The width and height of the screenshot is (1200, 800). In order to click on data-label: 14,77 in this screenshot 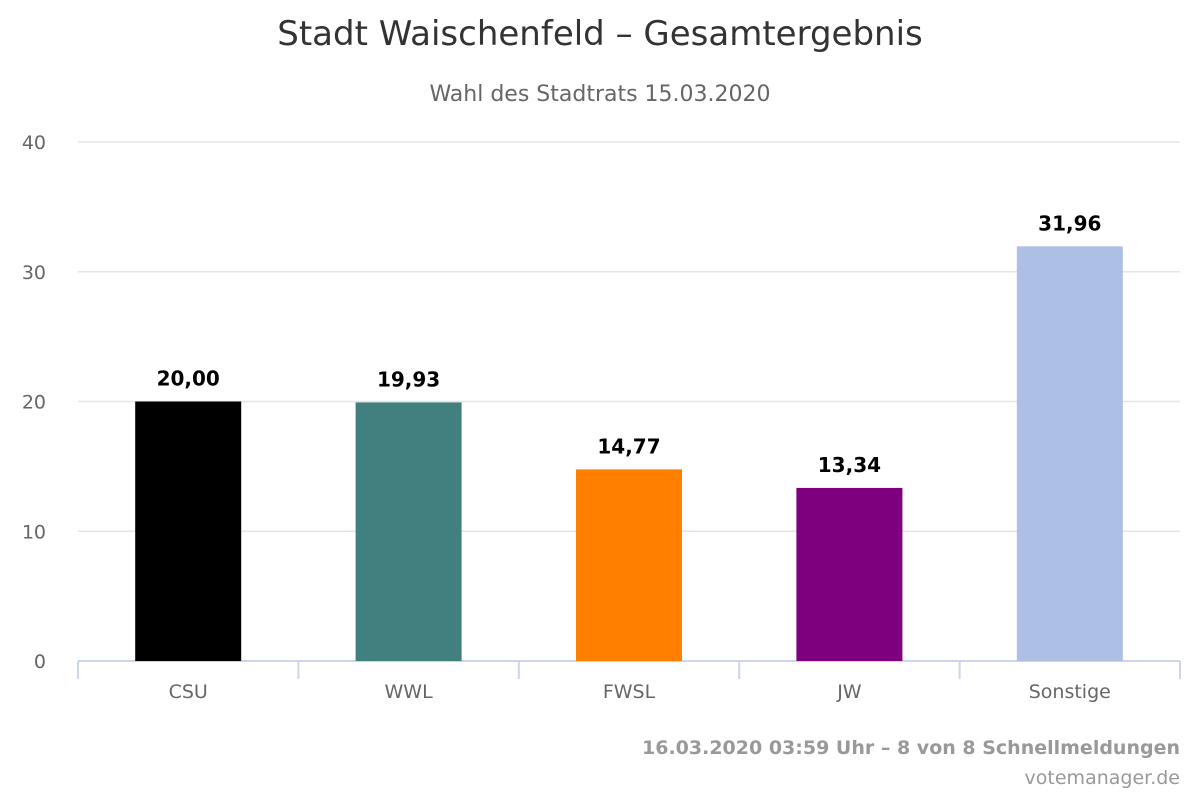, I will do `click(628, 446)`.